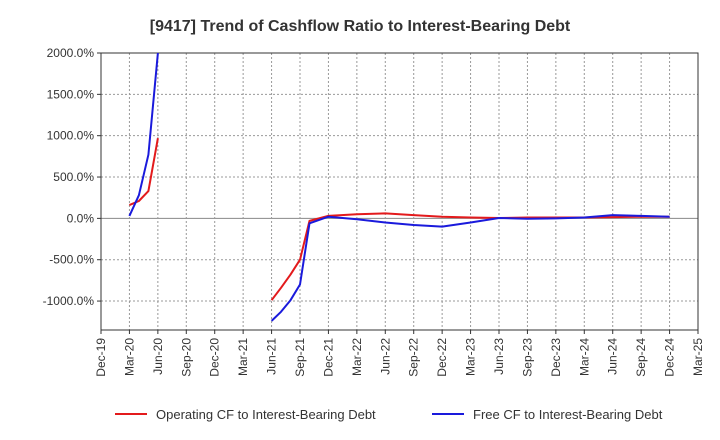 The height and width of the screenshot is (440, 720). I want to click on x-tick-label: Jun-23, so click(499, 356).